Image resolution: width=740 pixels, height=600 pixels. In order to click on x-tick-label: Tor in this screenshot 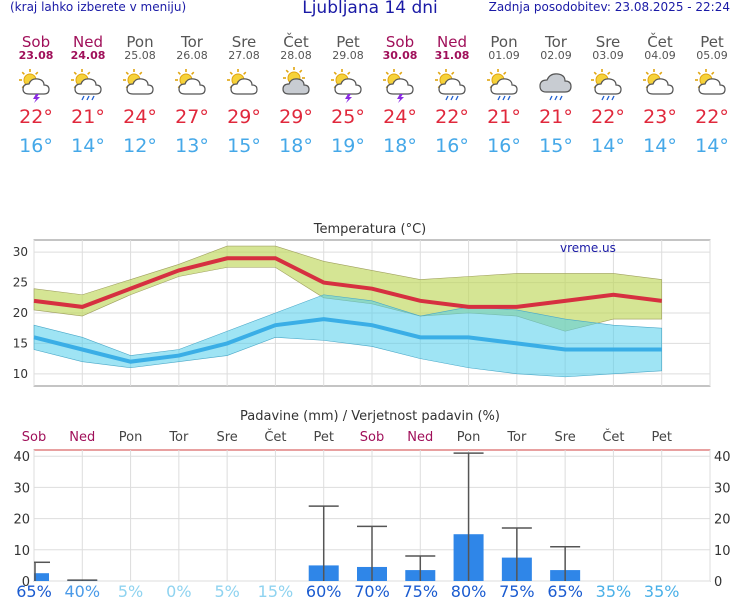, I will do `click(516, 437)`.